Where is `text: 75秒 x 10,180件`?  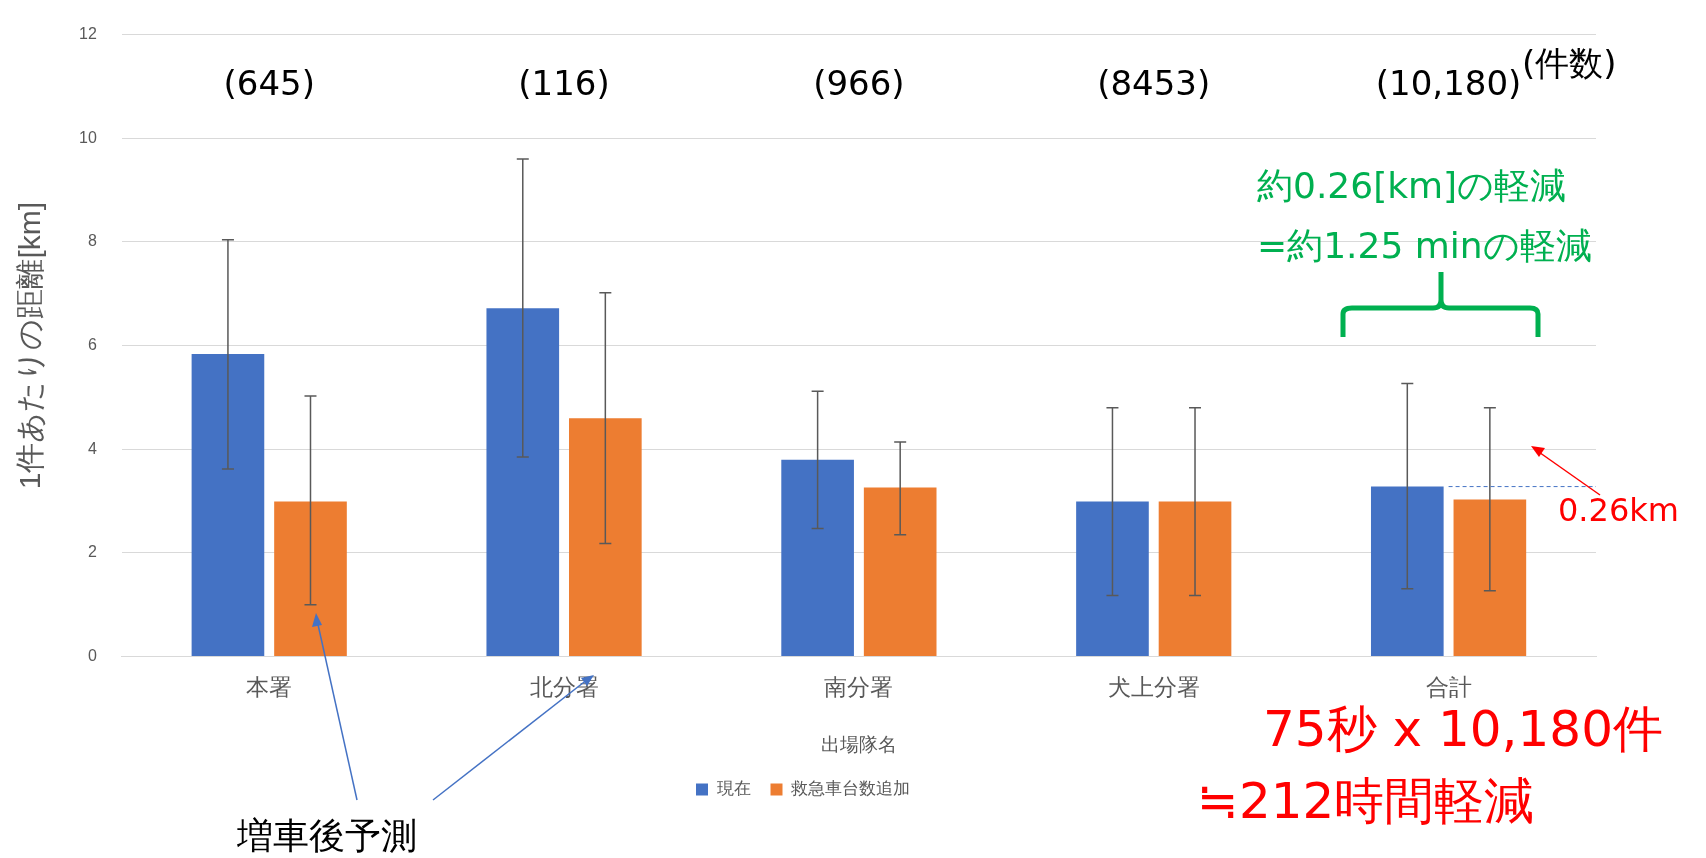 text: 75秒 x 10,180件 is located at coordinates (1463, 729).